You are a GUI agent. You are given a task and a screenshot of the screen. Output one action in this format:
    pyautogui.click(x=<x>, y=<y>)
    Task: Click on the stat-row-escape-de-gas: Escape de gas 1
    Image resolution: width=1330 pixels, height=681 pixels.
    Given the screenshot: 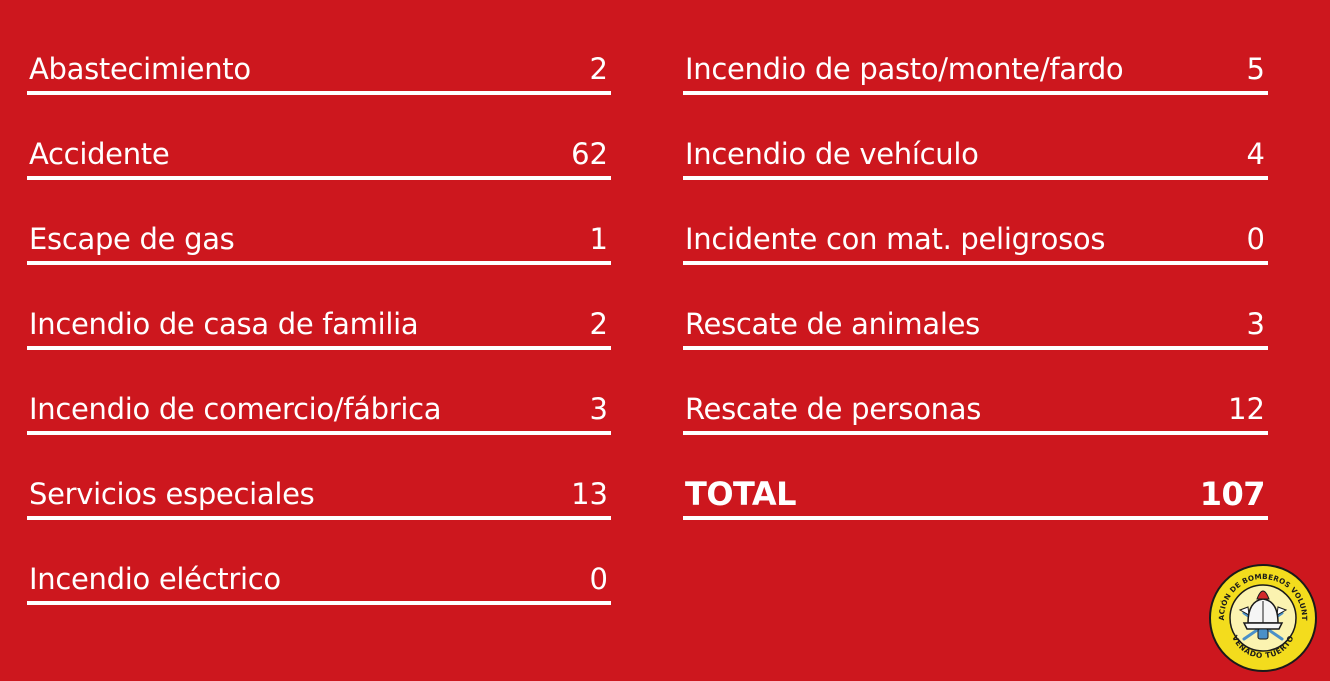 What is the action you would take?
    pyautogui.click(x=319, y=258)
    